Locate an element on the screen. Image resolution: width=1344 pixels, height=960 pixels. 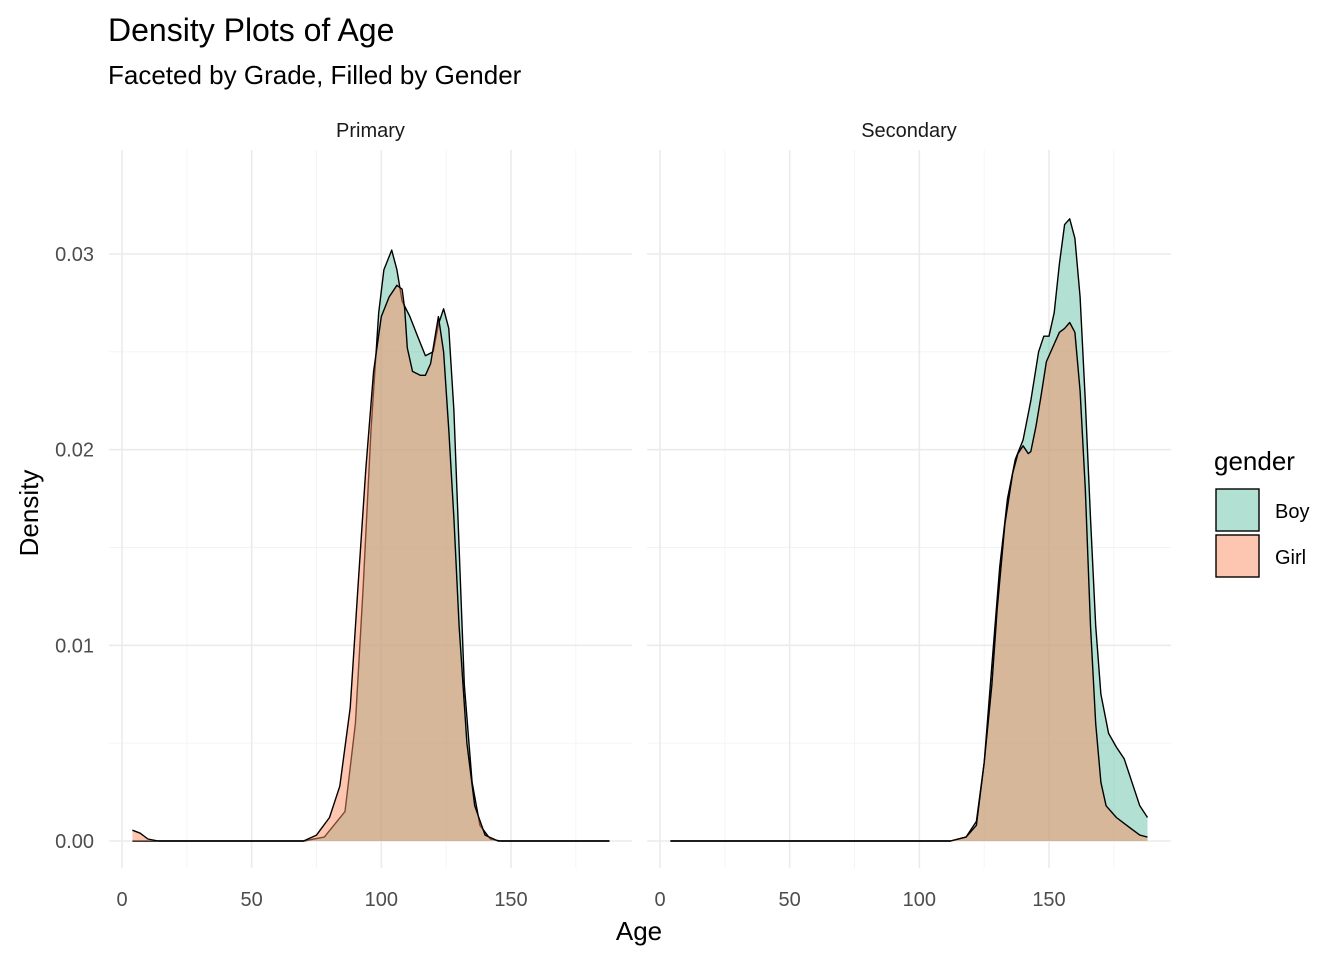
legend-title: gender is located at coordinates (1254, 461).